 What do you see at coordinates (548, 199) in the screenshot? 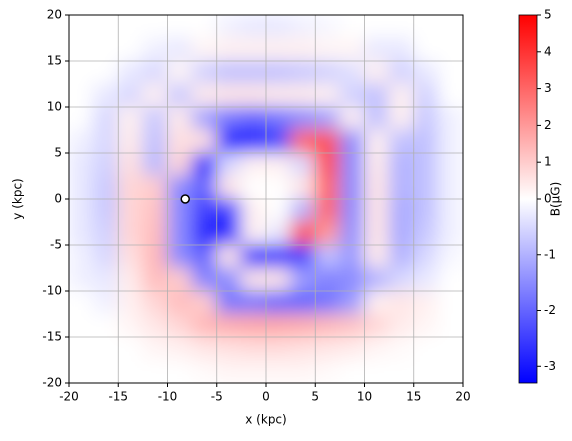
I see `colorbar-tick-label: 0` at bounding box center [548, 199].